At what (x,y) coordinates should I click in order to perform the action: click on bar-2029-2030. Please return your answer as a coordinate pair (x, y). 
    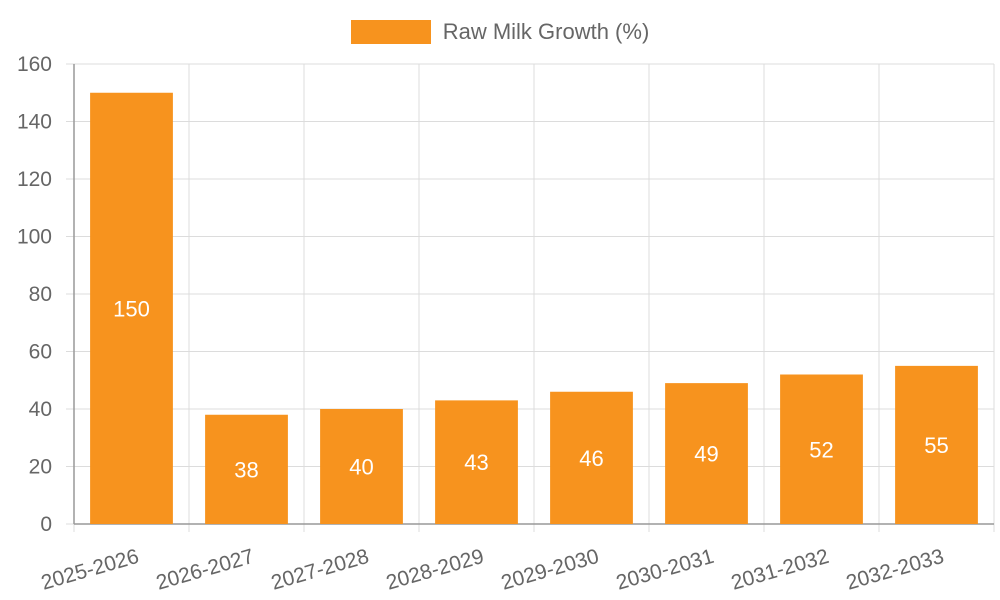
    Looking at the image, I should click on (591, 457).